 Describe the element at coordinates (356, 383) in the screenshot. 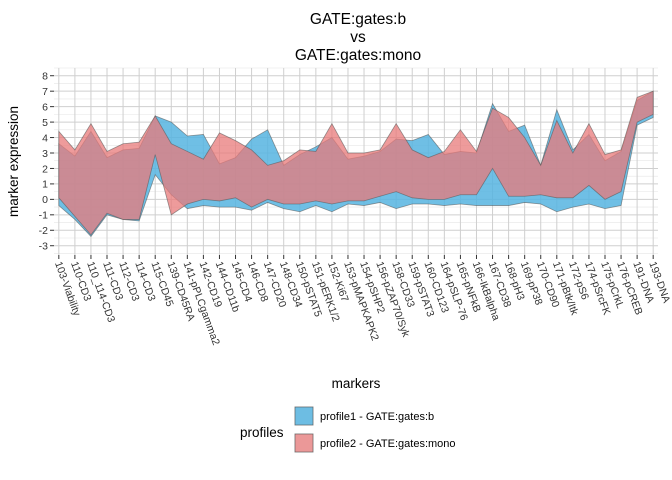

I see `x-axis-title: markers` at that location.